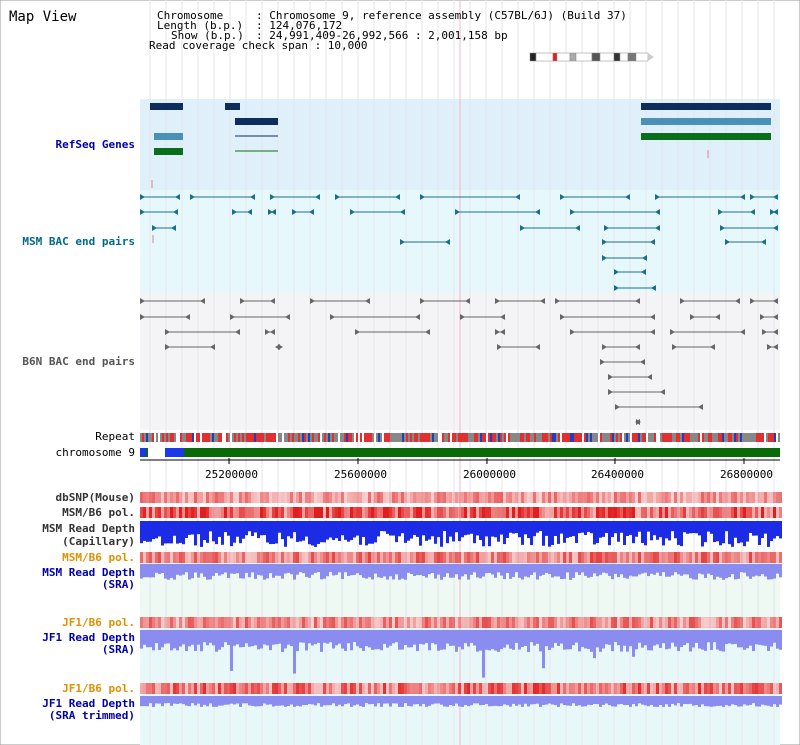 The width and height of the screenshot is (800, 745). Describe the element at coordinates (88, 572) in the screenshot. I see `track-label-msm-depth-sra: MSM Read Depth` at that location.